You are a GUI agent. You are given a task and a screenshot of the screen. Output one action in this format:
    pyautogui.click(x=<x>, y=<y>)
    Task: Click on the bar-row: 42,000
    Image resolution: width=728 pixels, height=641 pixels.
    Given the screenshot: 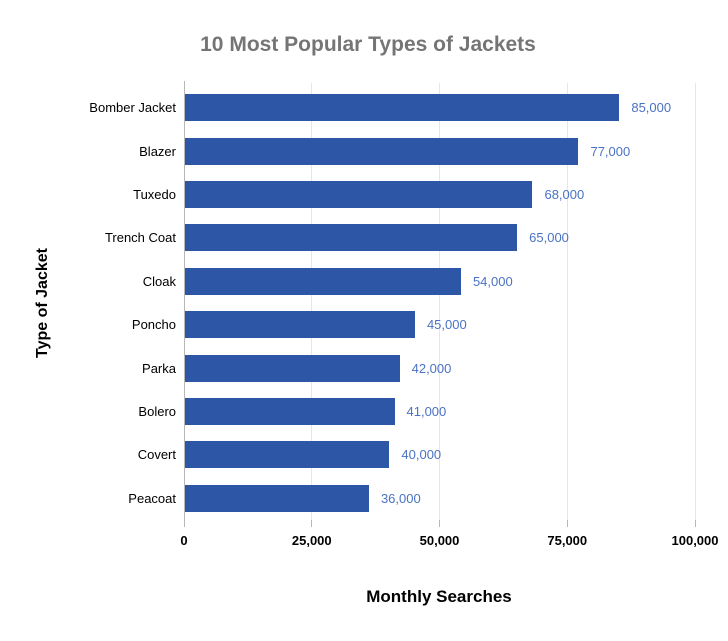 What is the action you would take?
    pyautogui.click(x=456, y=367)
    